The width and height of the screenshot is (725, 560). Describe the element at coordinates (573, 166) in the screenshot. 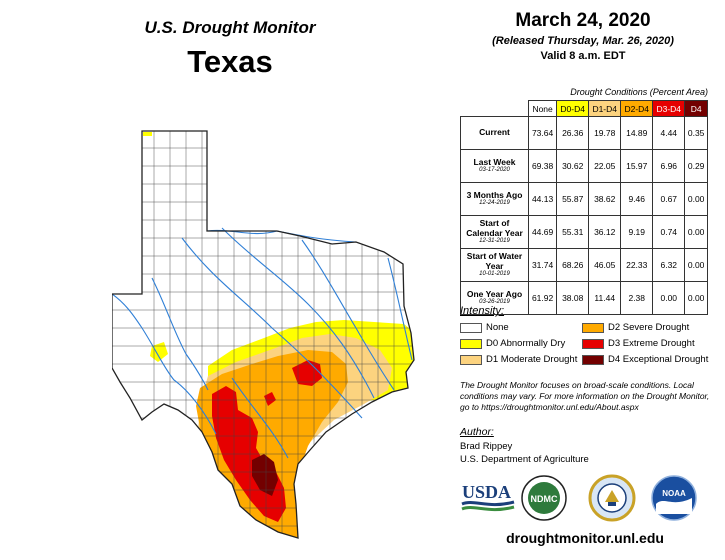

I see `table-cell: 30.62` at that location.